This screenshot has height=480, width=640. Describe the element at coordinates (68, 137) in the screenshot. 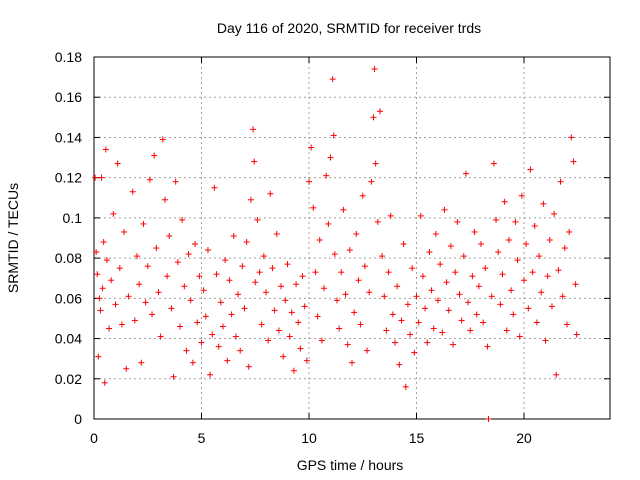

I see `y-tick-label: 0.14` at that location.